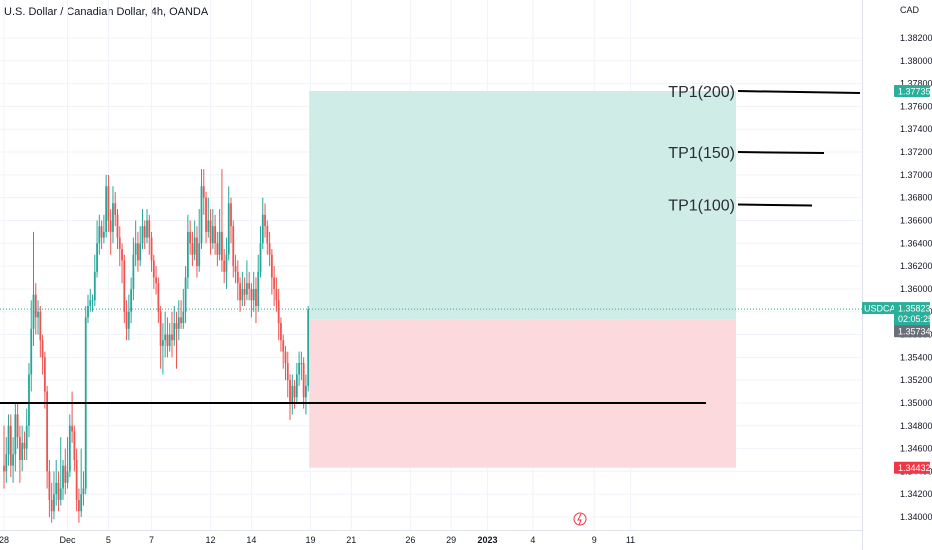  I want to click on y-tick-label: 1.34800, so click(916, 426).